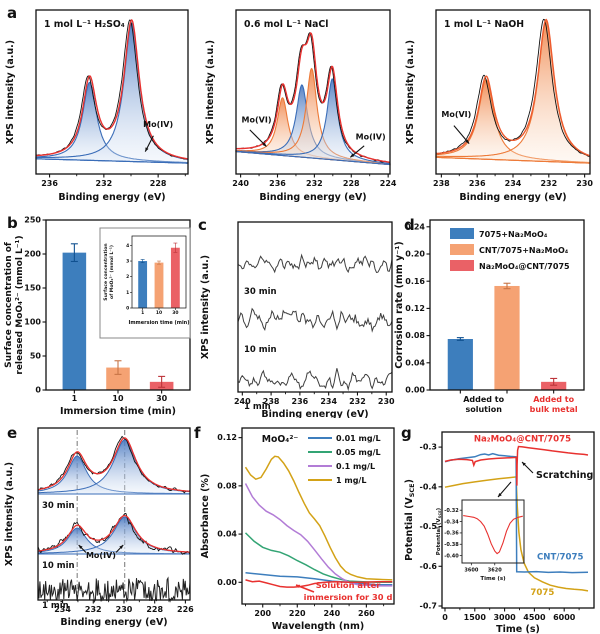 Image resolution: width=600 pixels, height=634 pixels. I want to click on y-tick-label: -0.3, so click(429, 447).